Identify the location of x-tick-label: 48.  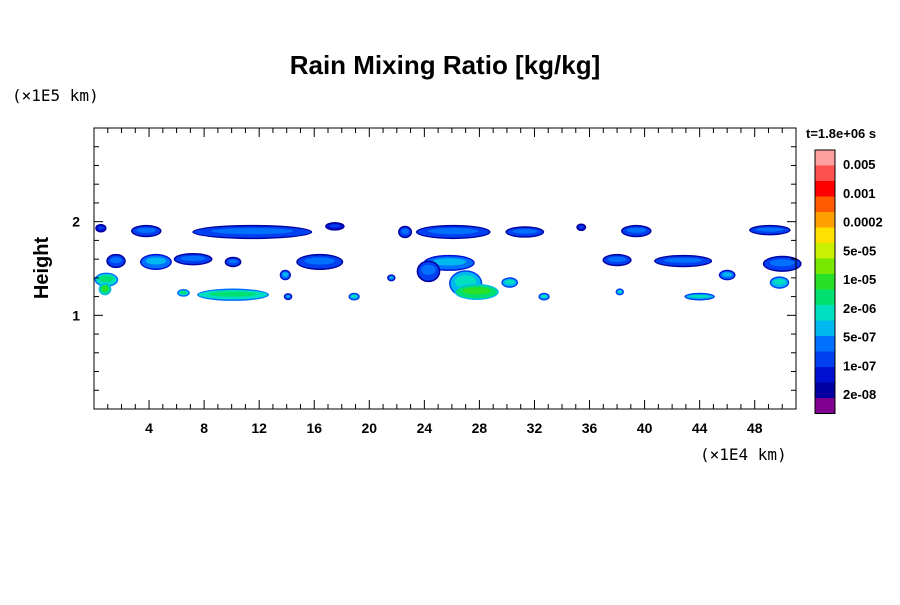
(755, 428).